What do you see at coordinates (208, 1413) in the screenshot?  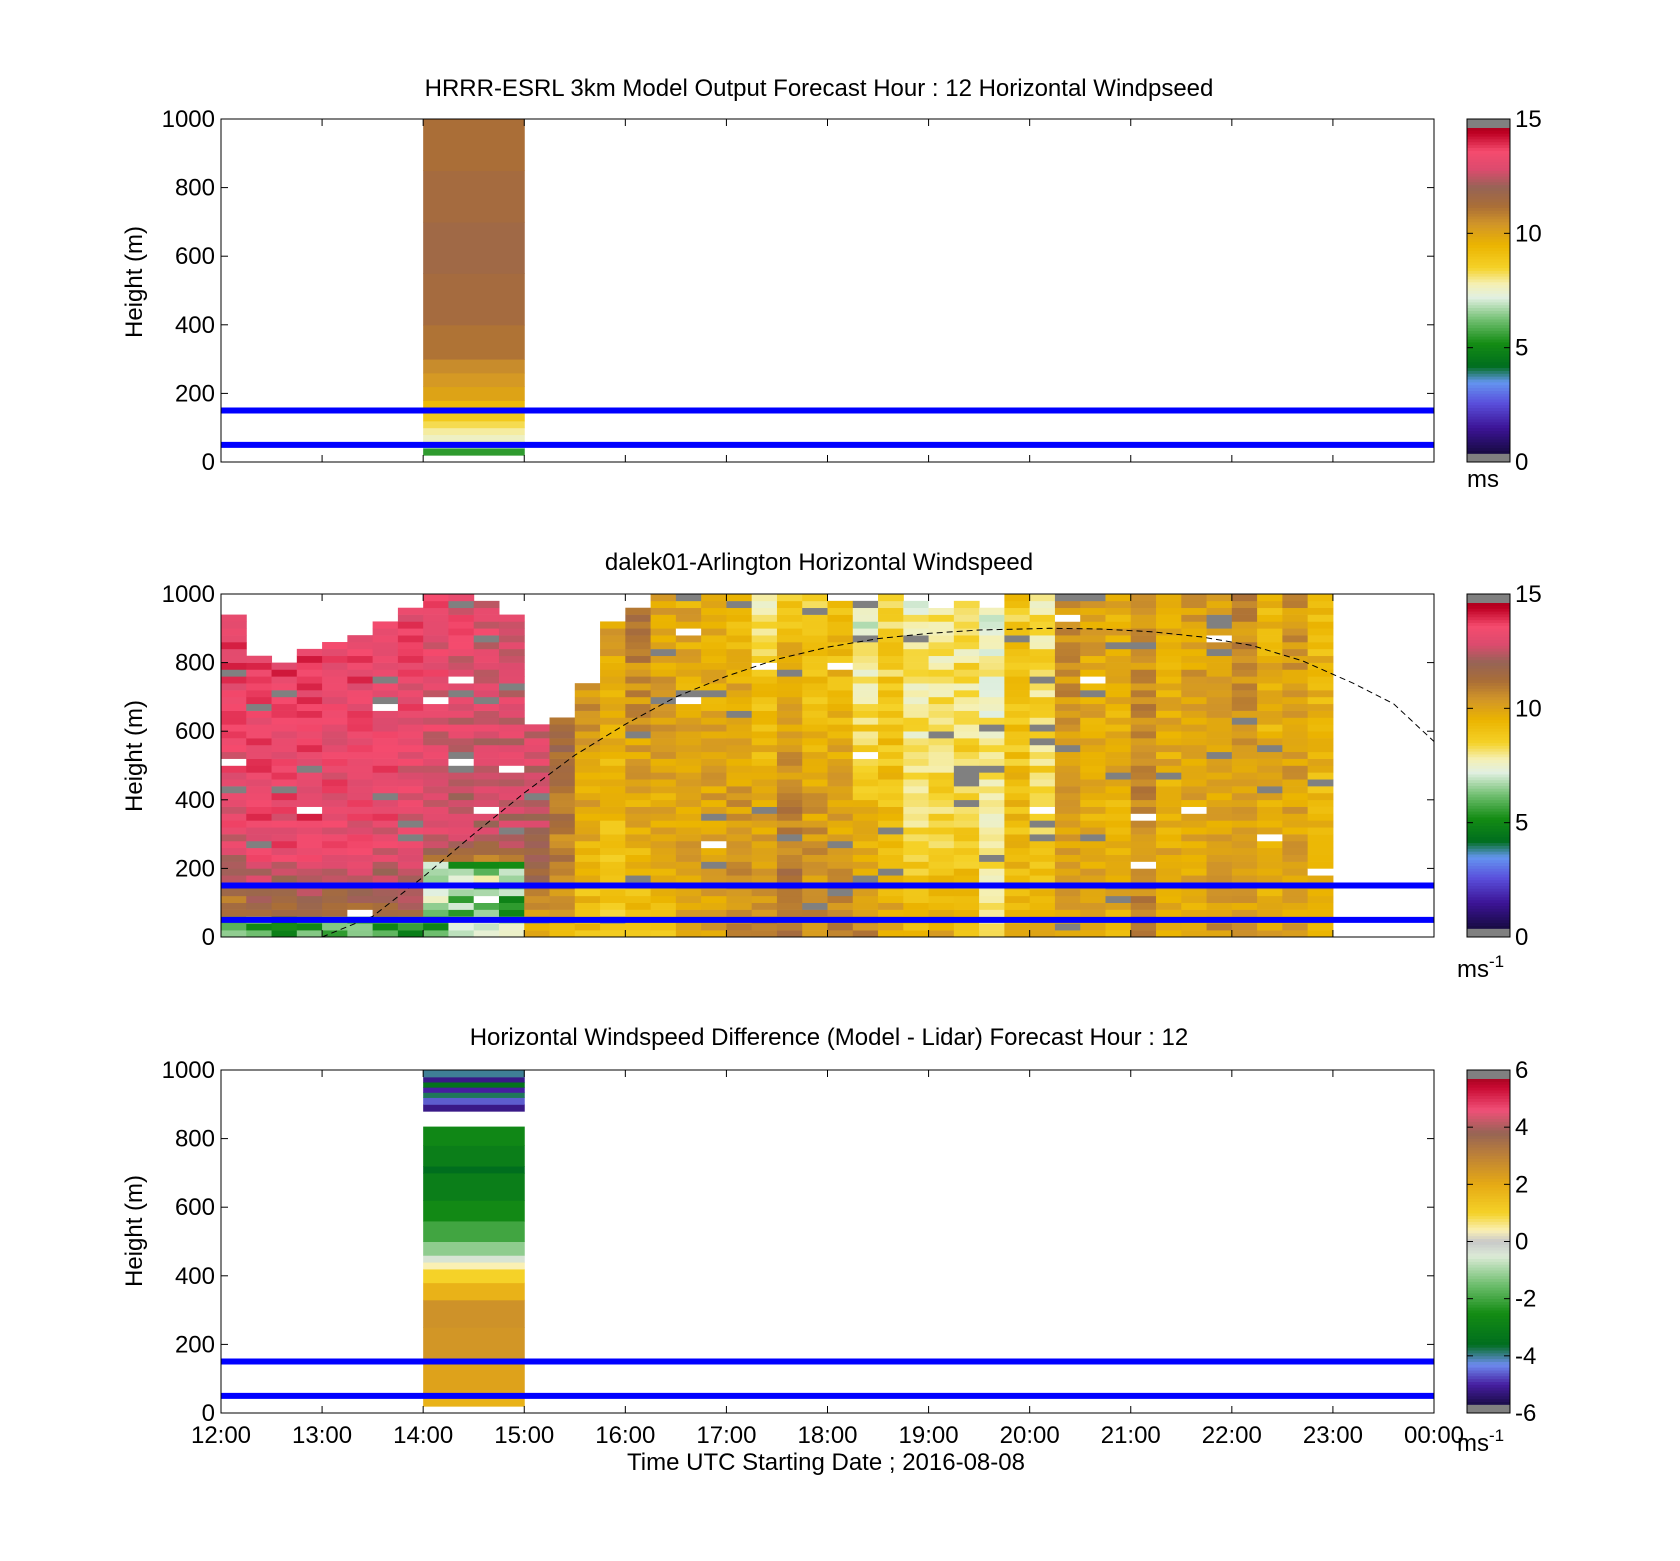 I see `y-tick-label: 0` at bounding box center [208, 1413].